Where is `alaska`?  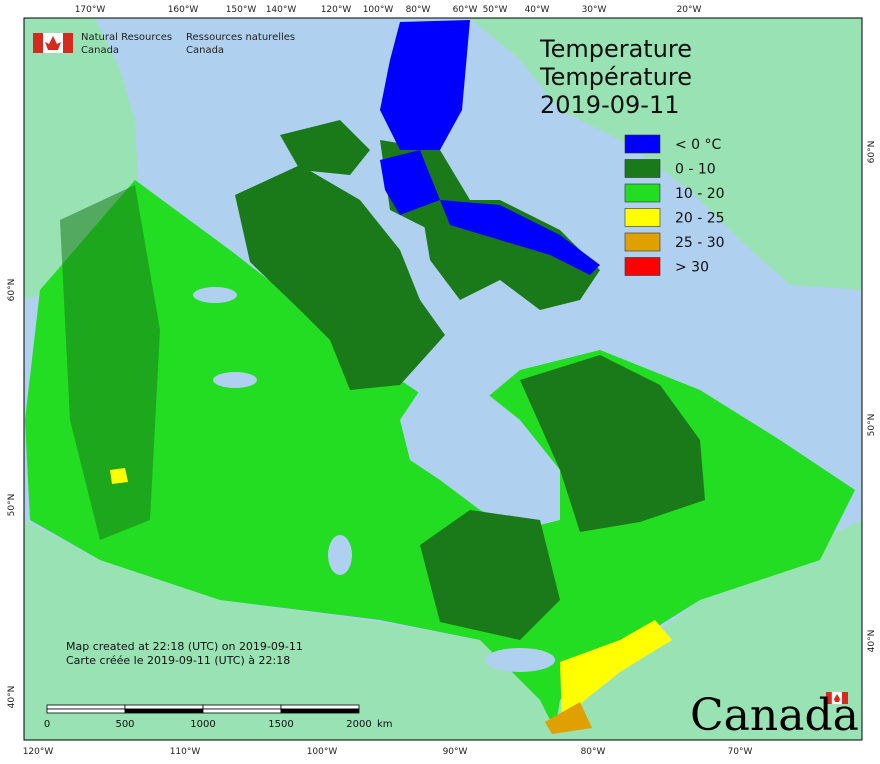 alaska is located at coordinates (81, 159).